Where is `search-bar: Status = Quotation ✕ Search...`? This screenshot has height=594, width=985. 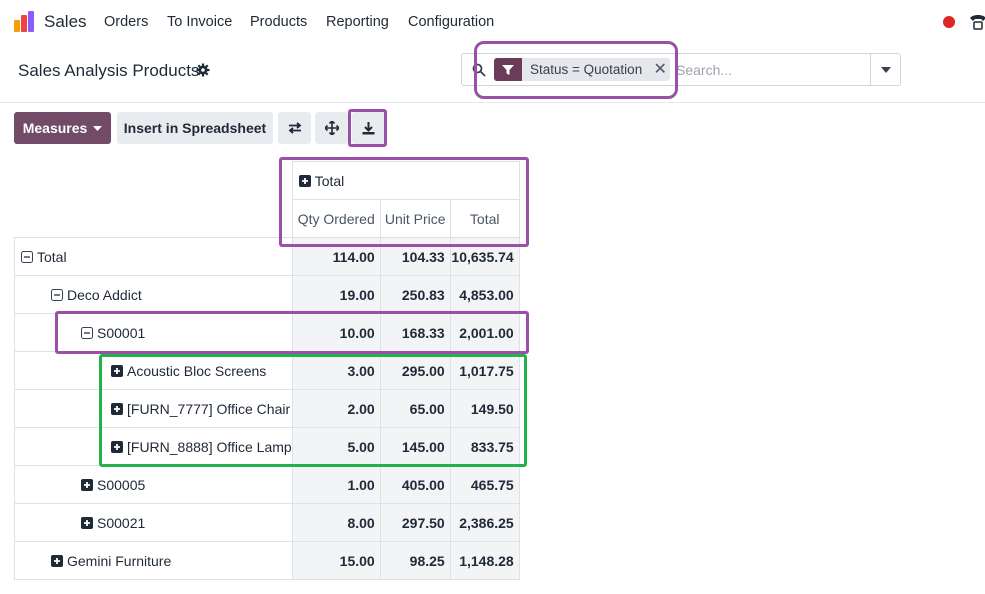
search-bar: Status = Quotation ✕ Search... is located at coordinates (681, 69).